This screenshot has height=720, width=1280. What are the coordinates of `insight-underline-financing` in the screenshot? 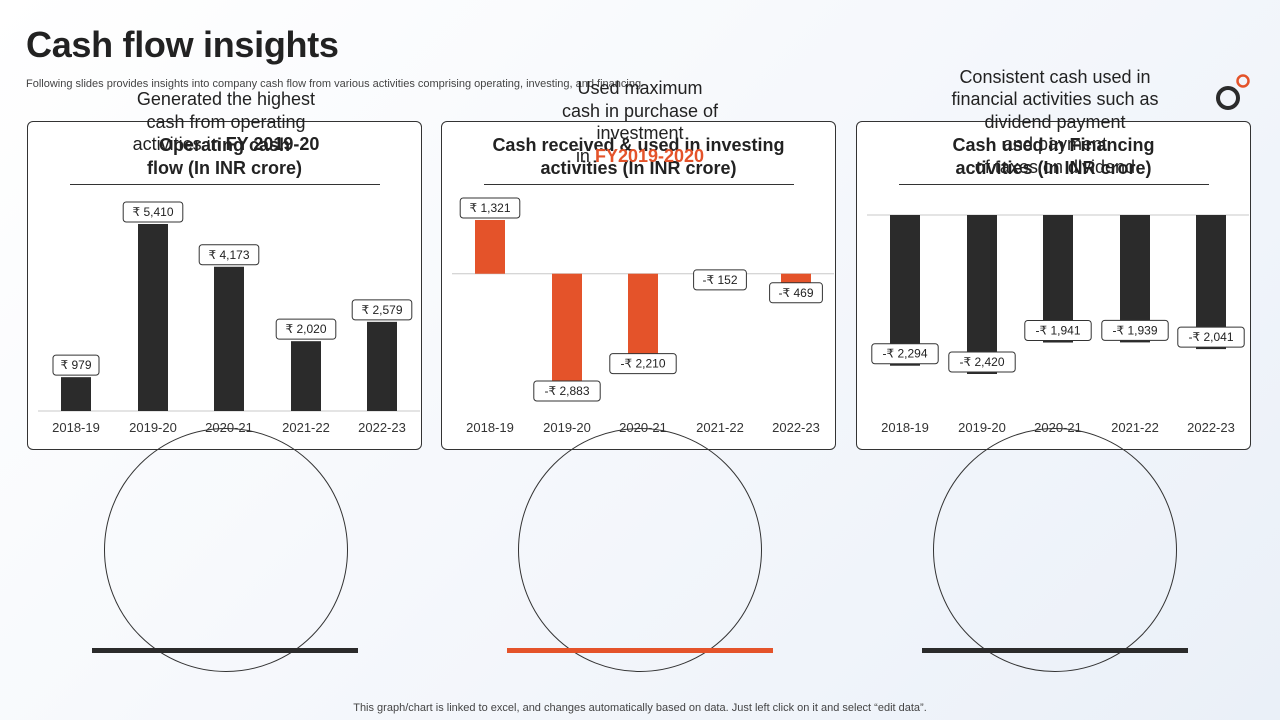 It's located at (1055, 650).